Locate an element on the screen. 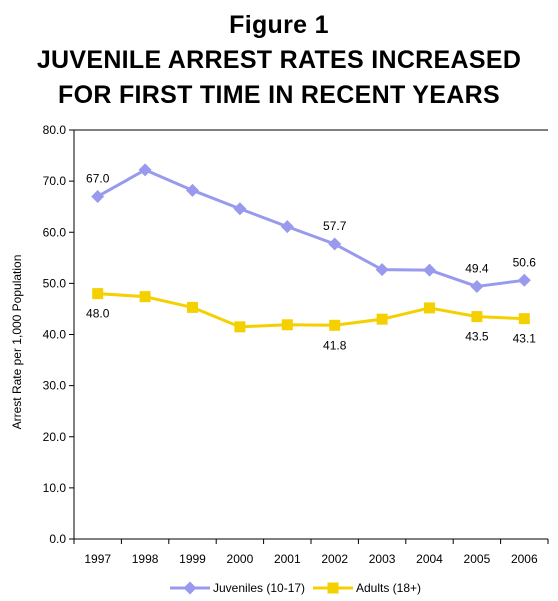 The image size is (558, 601). y-tick-label: 30.0 is located at coordinates (55, 386).